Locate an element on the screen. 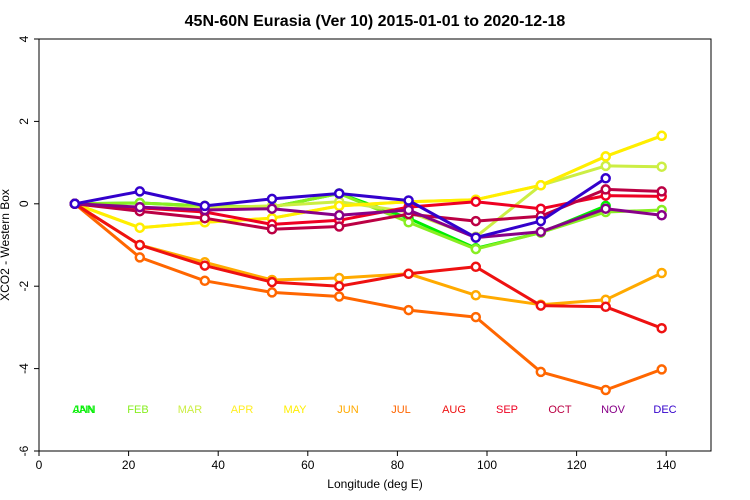  legend-label-aug: AUG is located at coordinates (454, 410).